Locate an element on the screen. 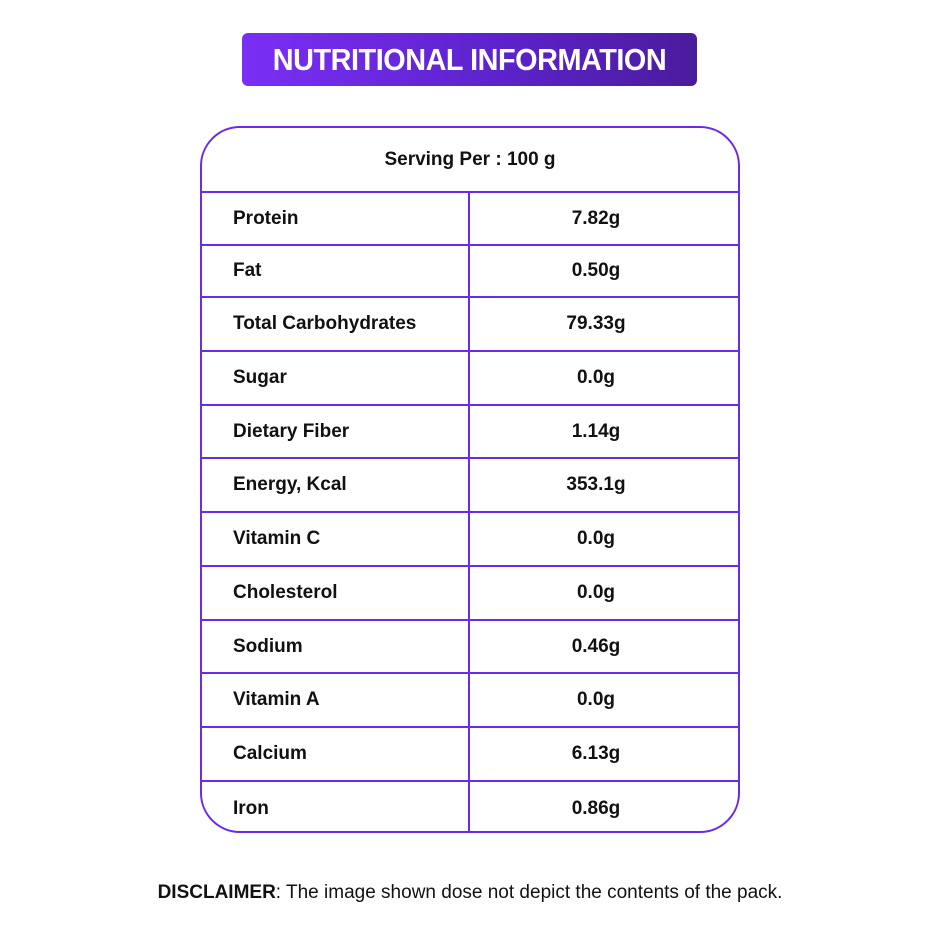 Image resolution: width=940 pixels, height=940 pixels. serving-size: Serving Per : 100 g is located at coordinates (470, 160).